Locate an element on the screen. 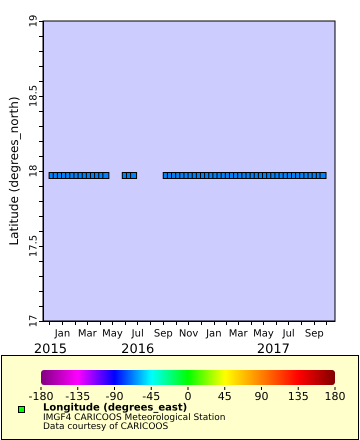  color-bar-label: 45 is located at coordinates (225, 396).